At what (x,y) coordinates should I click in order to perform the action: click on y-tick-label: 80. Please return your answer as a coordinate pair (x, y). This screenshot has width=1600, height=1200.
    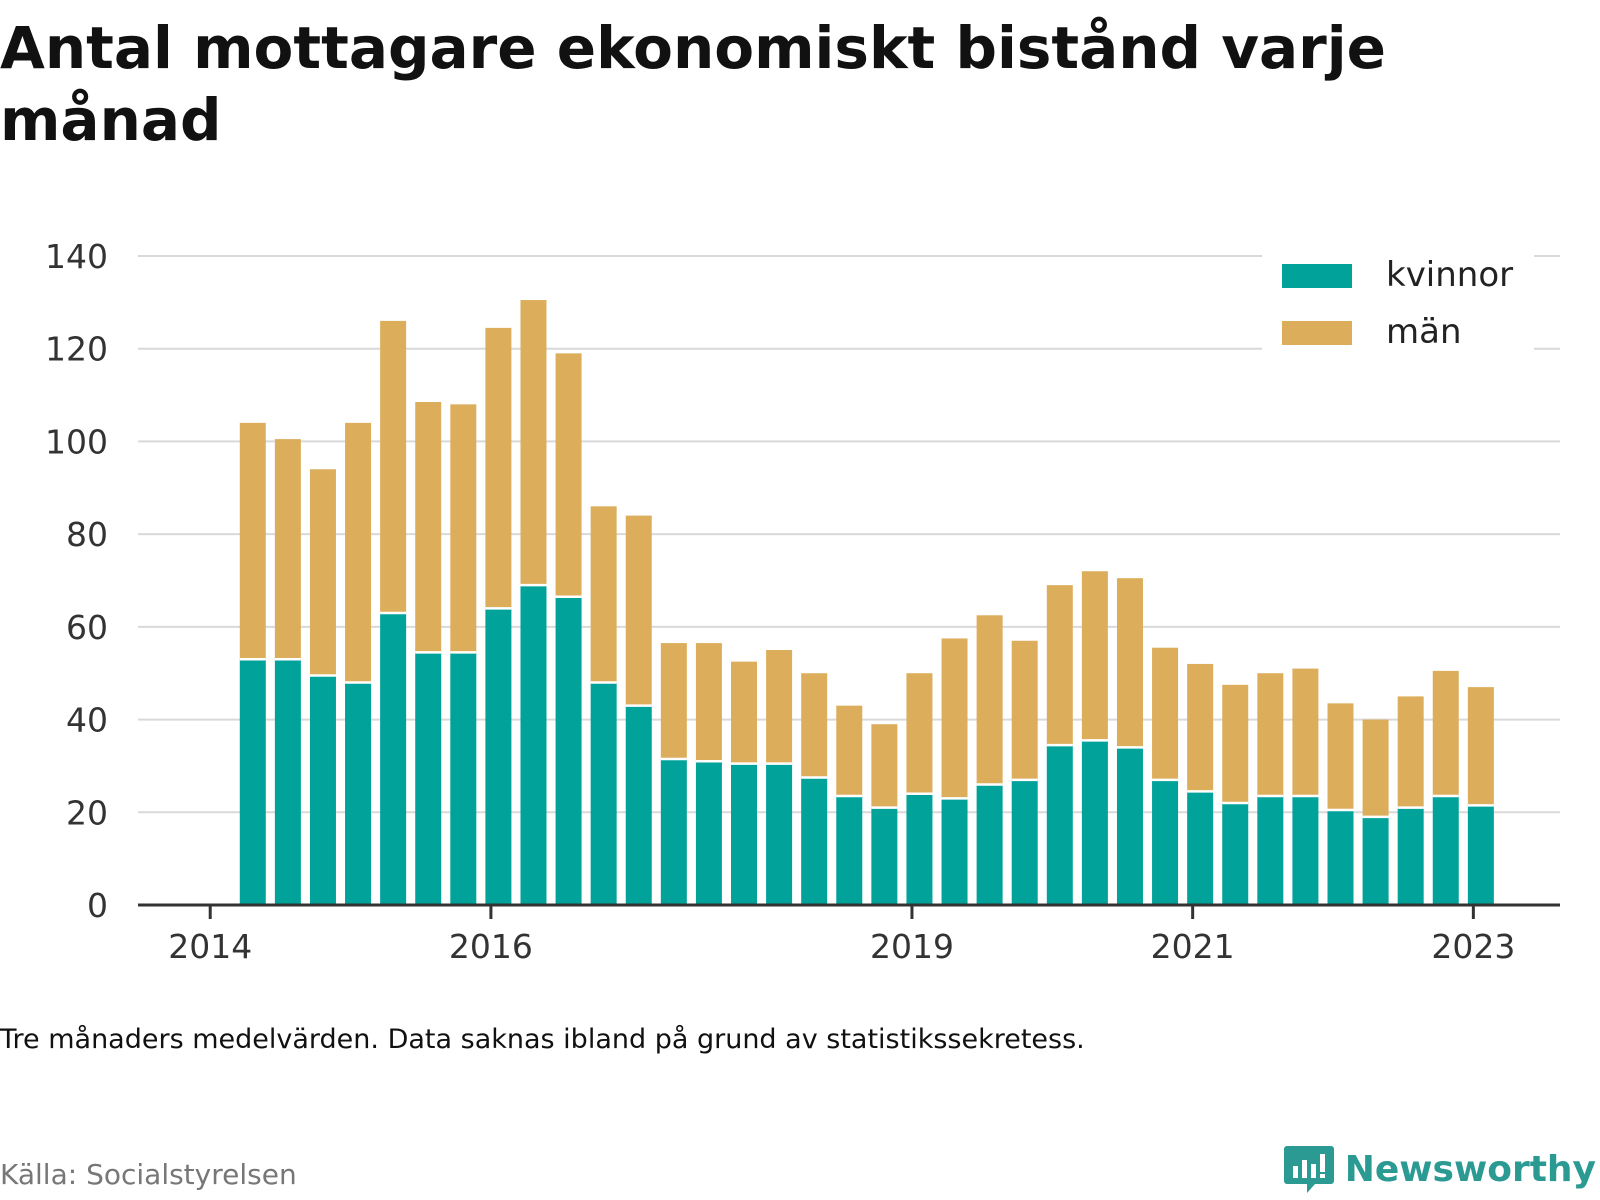
    Looking at the image, I should click on (87, 534).